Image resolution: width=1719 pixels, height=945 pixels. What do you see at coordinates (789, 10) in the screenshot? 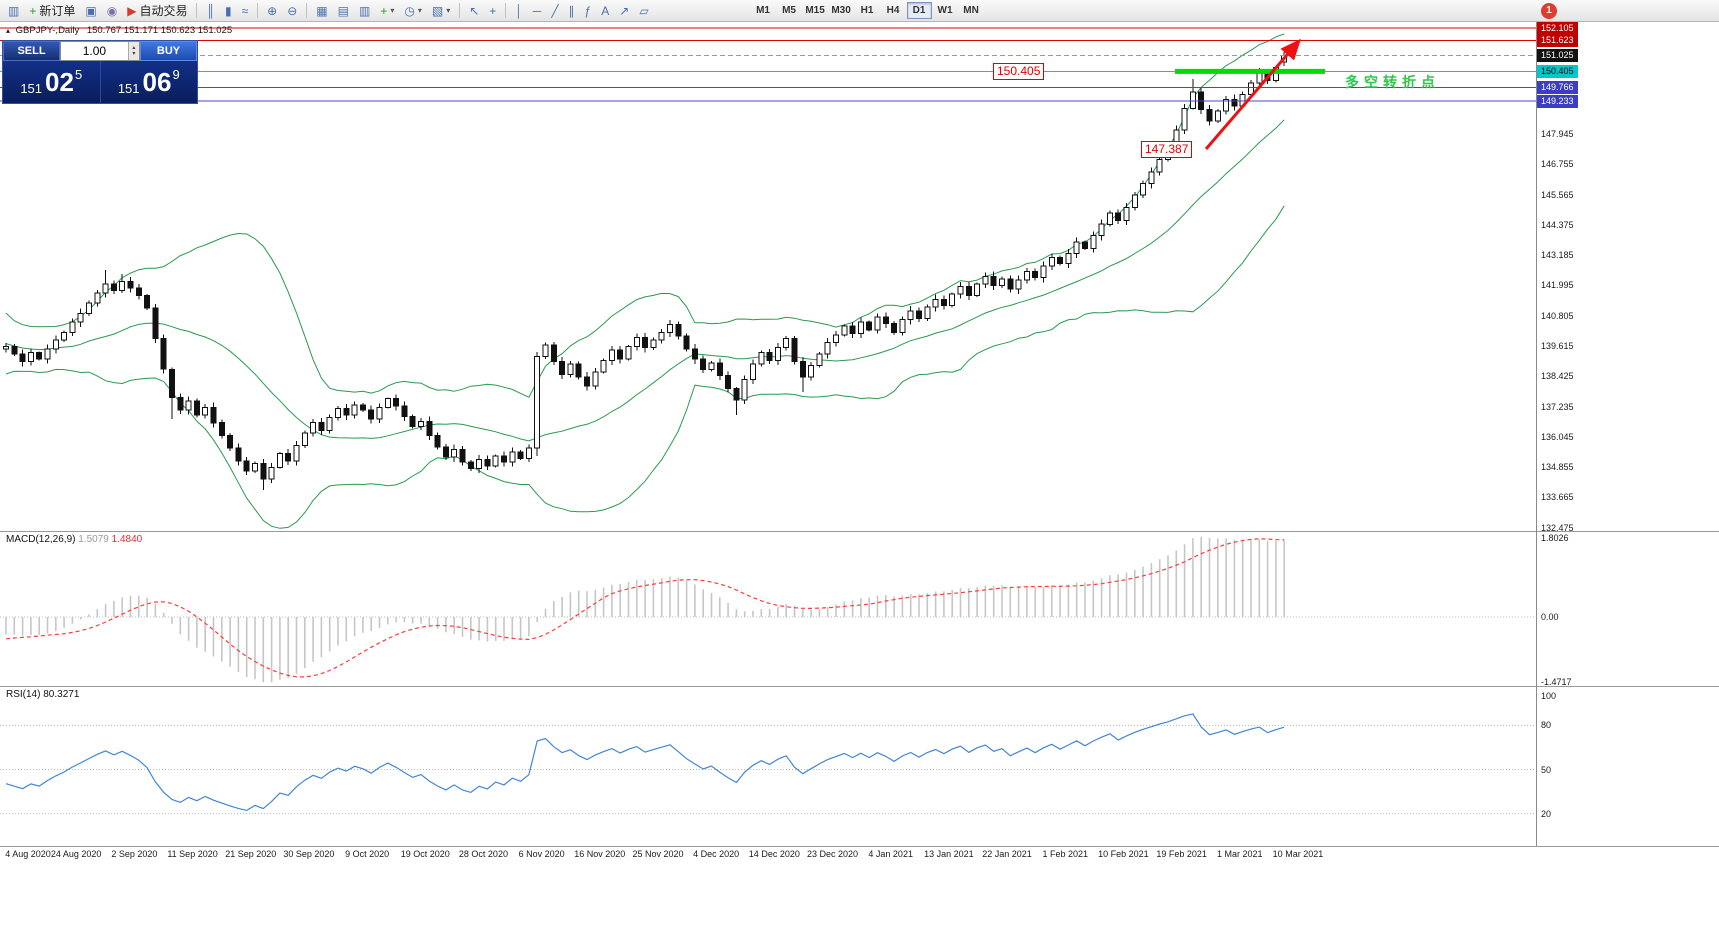
I see `timeframe-m5-button: M5` at bounding box center [789, 10].